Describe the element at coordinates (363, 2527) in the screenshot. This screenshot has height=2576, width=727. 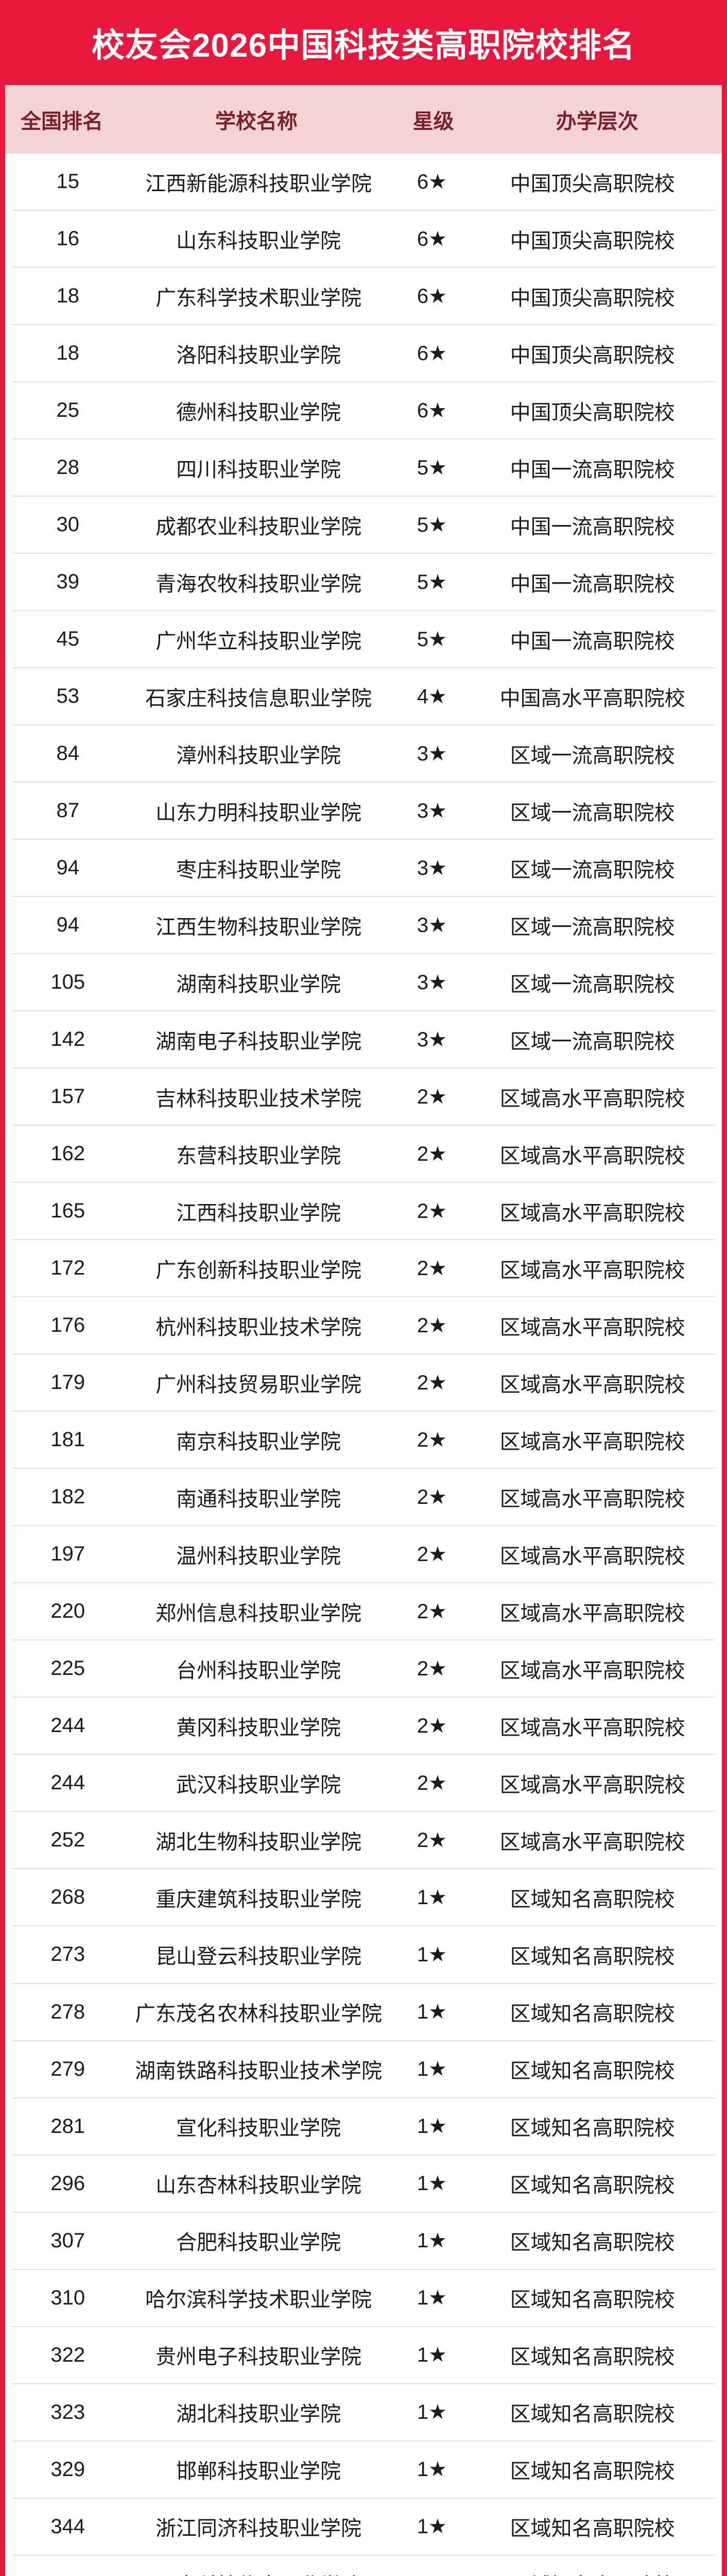
I see `table-row: 344 浙江同济科技职业学院 1★ 区域知名高职院校` at that location.